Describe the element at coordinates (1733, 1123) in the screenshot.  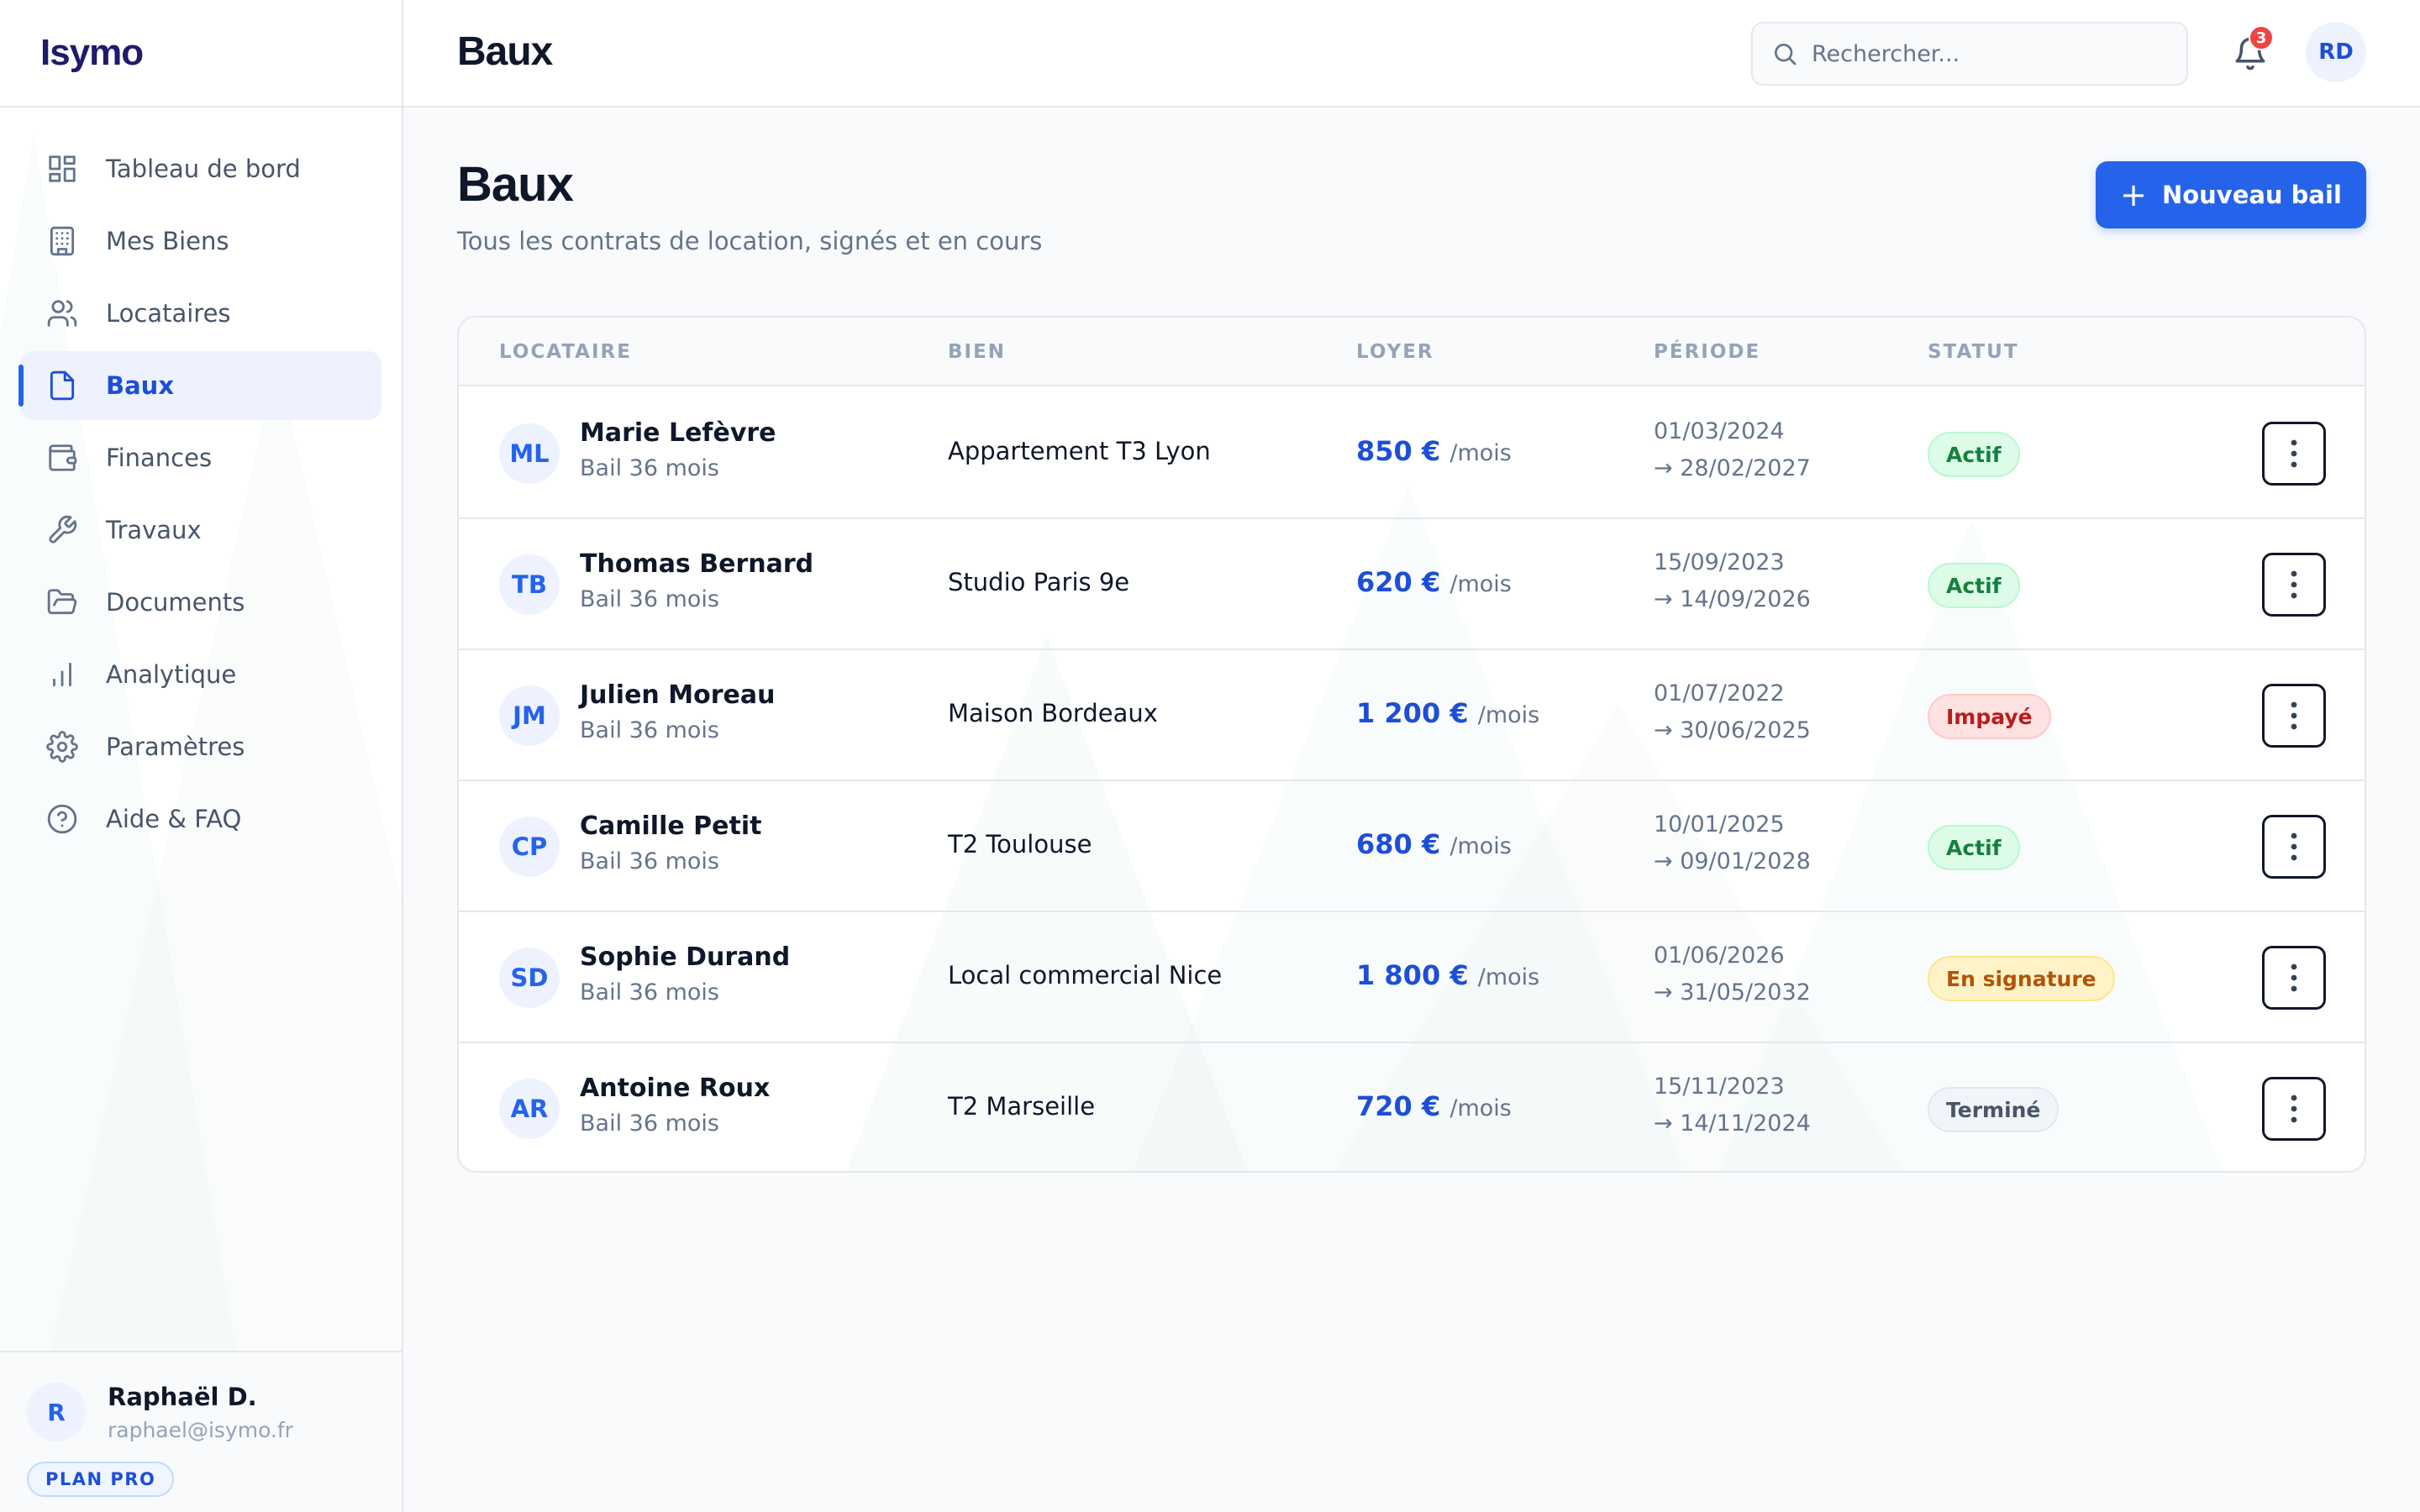
I see `period-end: → 14/11/2024` at that location.